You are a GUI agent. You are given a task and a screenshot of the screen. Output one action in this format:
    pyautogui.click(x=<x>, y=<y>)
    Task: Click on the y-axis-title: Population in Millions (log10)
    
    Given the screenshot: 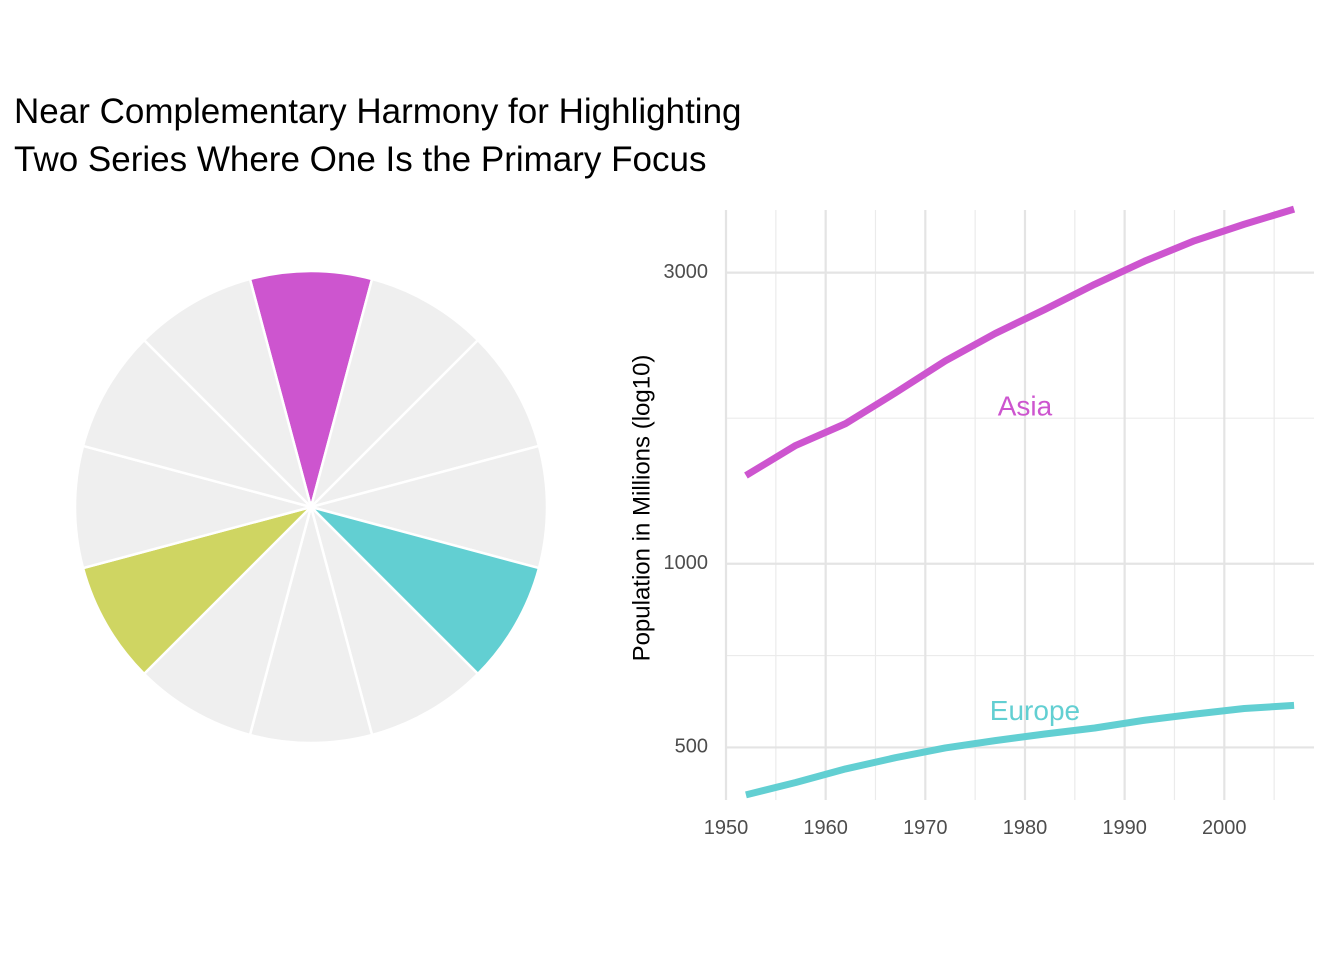 What is the action you would take?
    pyautogui.click(x=641, y=508)
    